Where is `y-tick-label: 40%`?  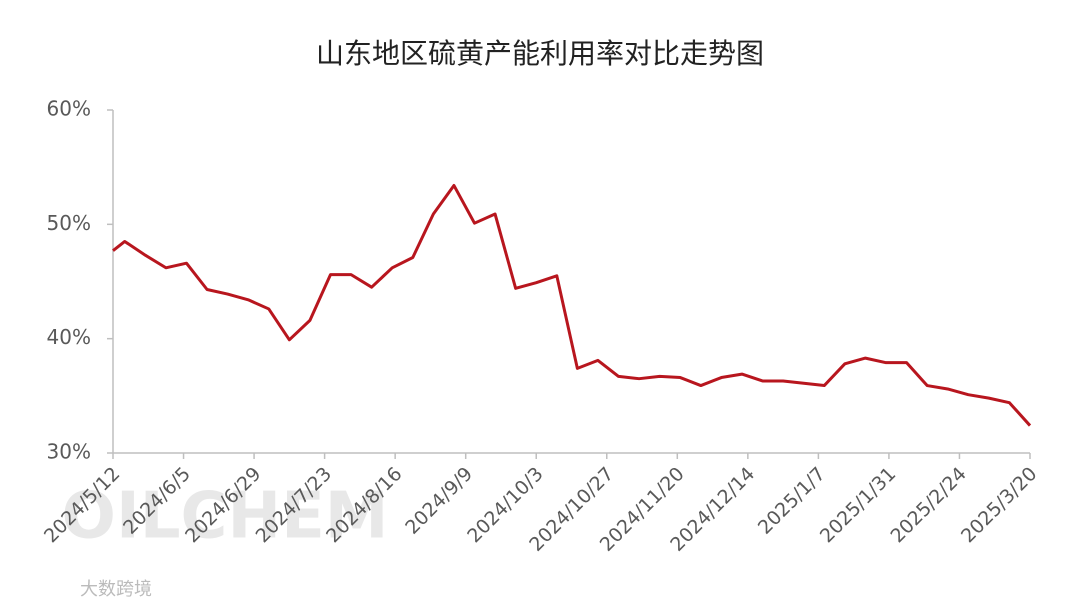 y-tick-label: 40% is located at coordinates (69, 337).